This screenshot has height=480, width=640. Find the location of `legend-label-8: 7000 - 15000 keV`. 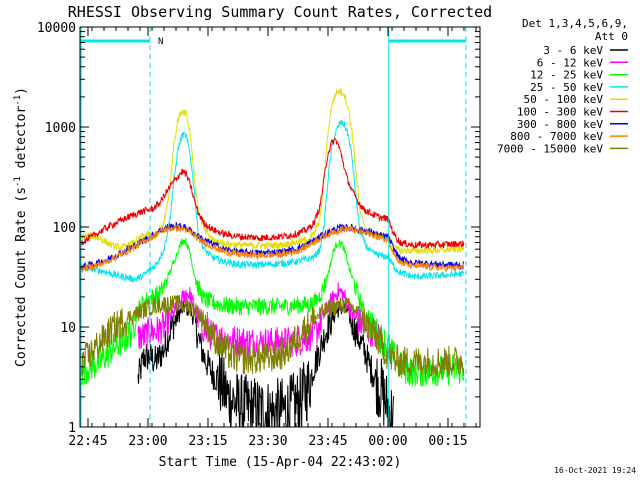

legend-label-8: 7000 - 15000 keV is located at coordinates (550, 148).